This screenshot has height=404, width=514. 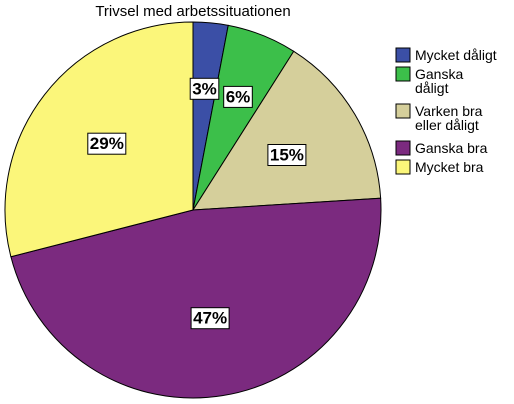 I want to click on legend-label-3-0: Ganska bra, so click(x=451, y=148).